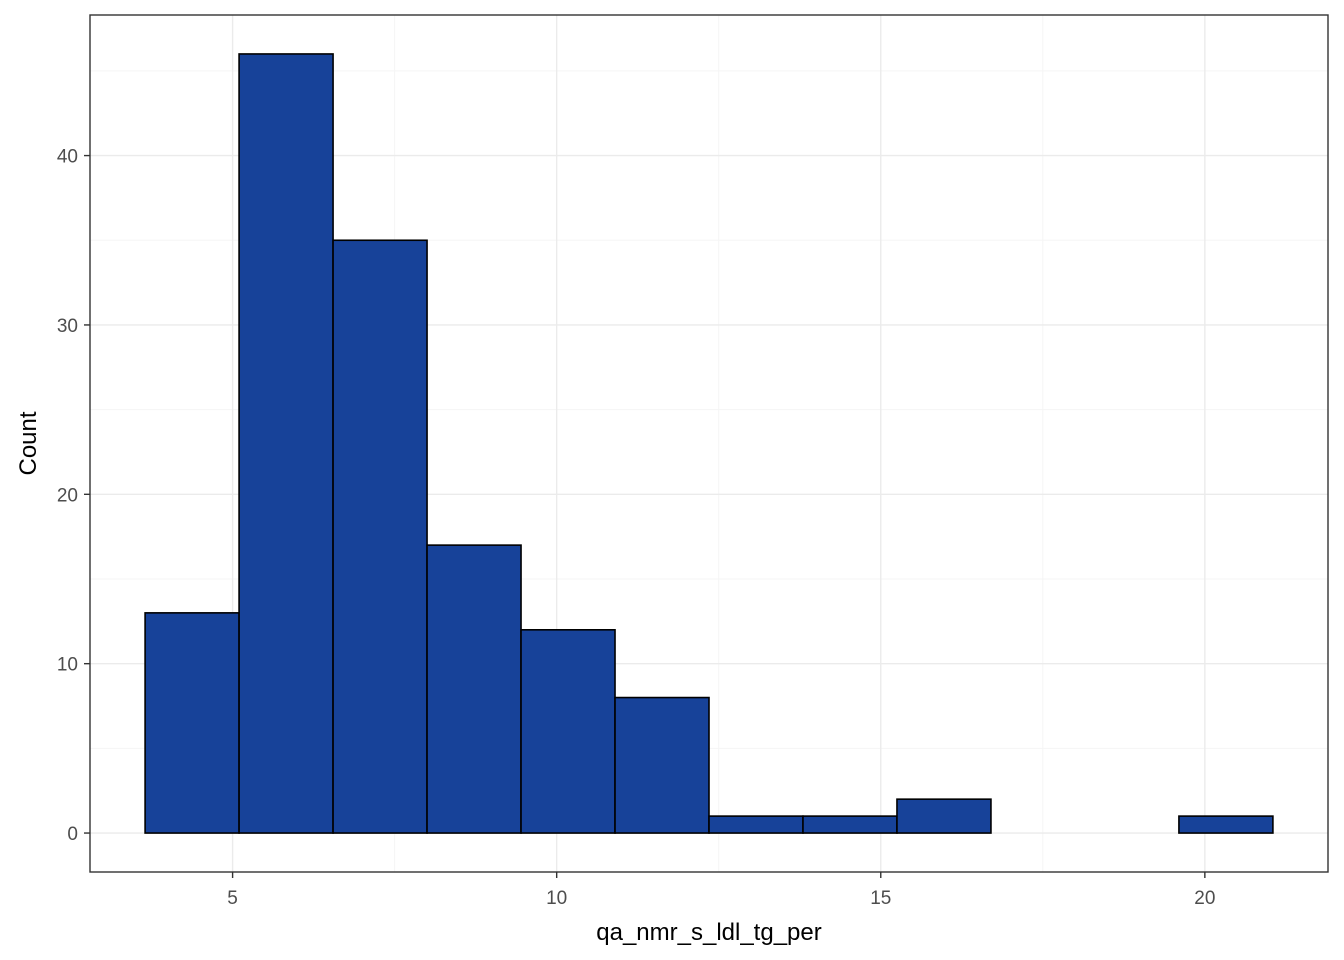 The height and width of the screenshot is (960, 1344). Describe the element at coordinates (72, 834) in the screenshot. I see `y-tick-label: 0` at that location.